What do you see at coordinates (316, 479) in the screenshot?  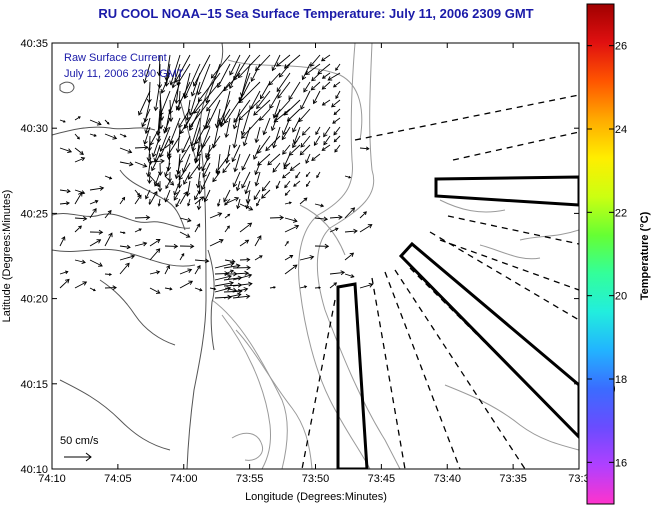 I see `x-tick-label: 73:50` at bounding box center [316, 479].